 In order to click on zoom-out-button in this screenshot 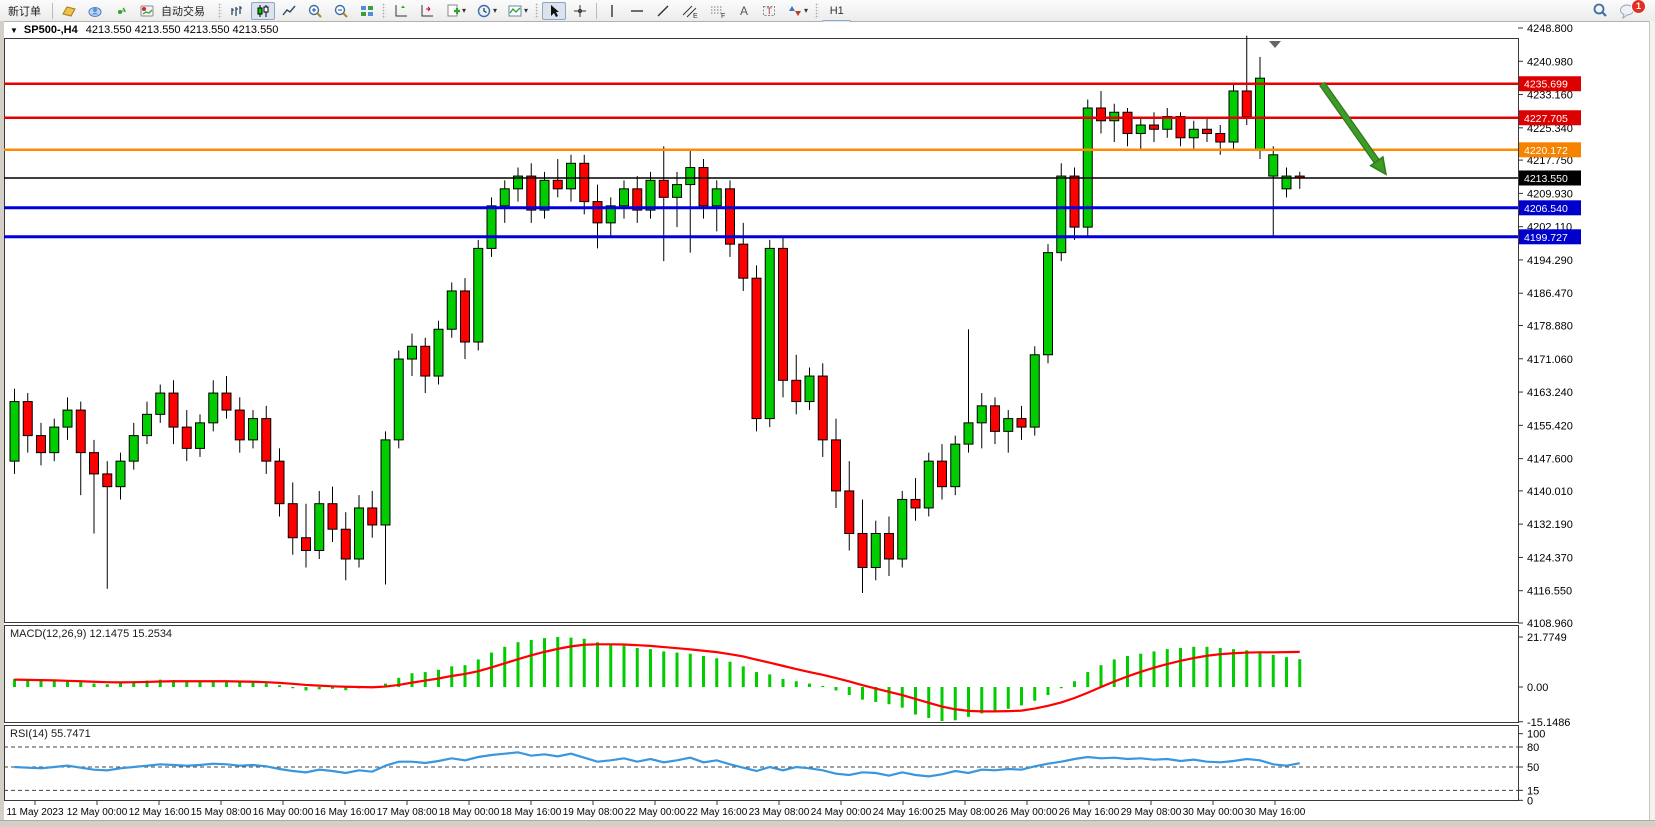, I will do `click(341, 11)`.